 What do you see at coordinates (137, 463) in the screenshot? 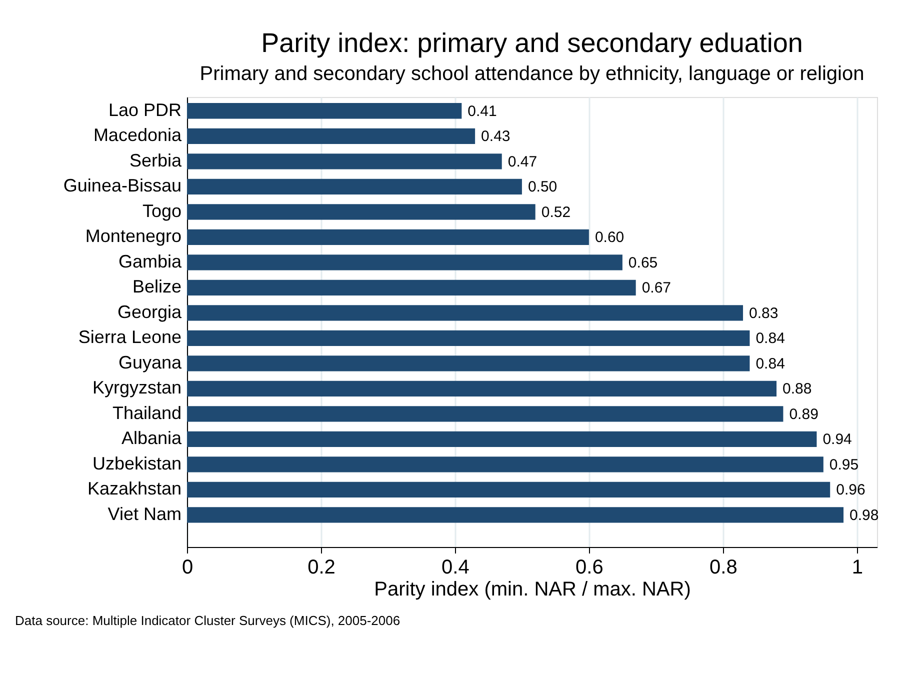
I see `y-tick-label: Uzbekistan` at bounding box center [137, 463].